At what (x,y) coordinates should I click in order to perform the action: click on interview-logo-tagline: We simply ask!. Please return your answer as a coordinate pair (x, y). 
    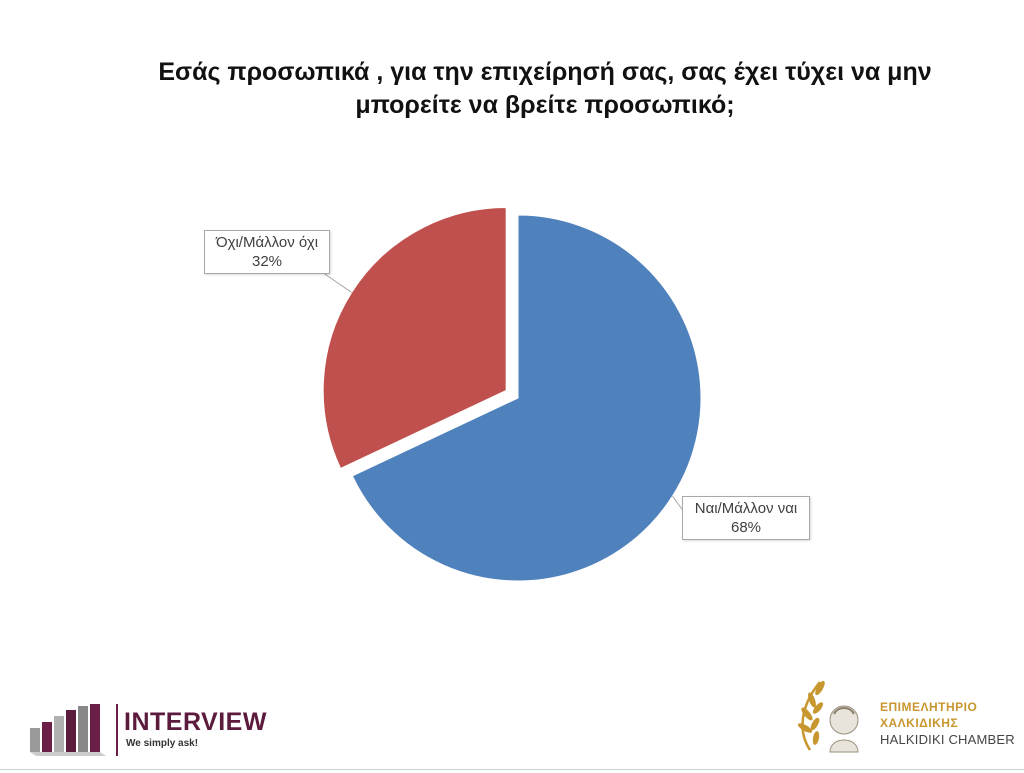
    Looking at the image, I should click on (162, 743).